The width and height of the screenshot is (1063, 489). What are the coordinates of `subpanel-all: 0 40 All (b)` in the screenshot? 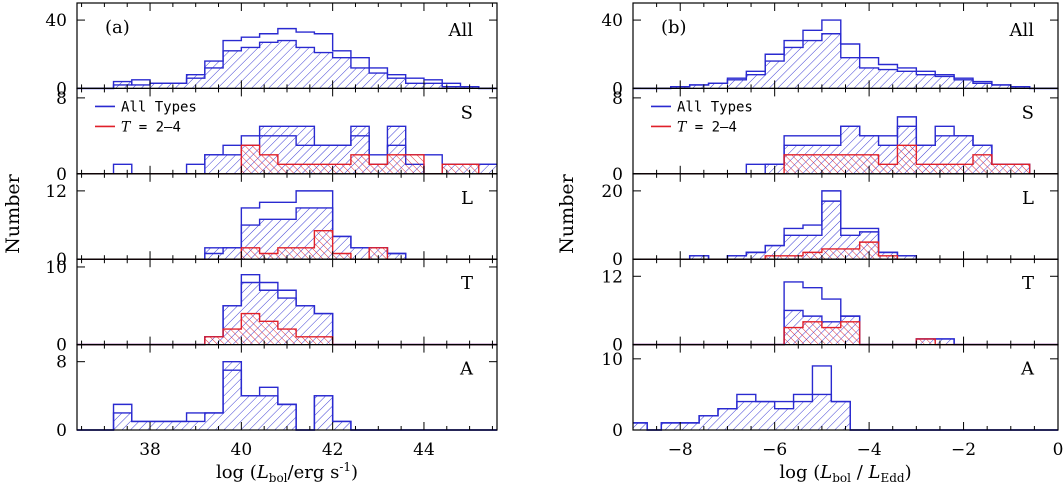 It's located at (830, 50).